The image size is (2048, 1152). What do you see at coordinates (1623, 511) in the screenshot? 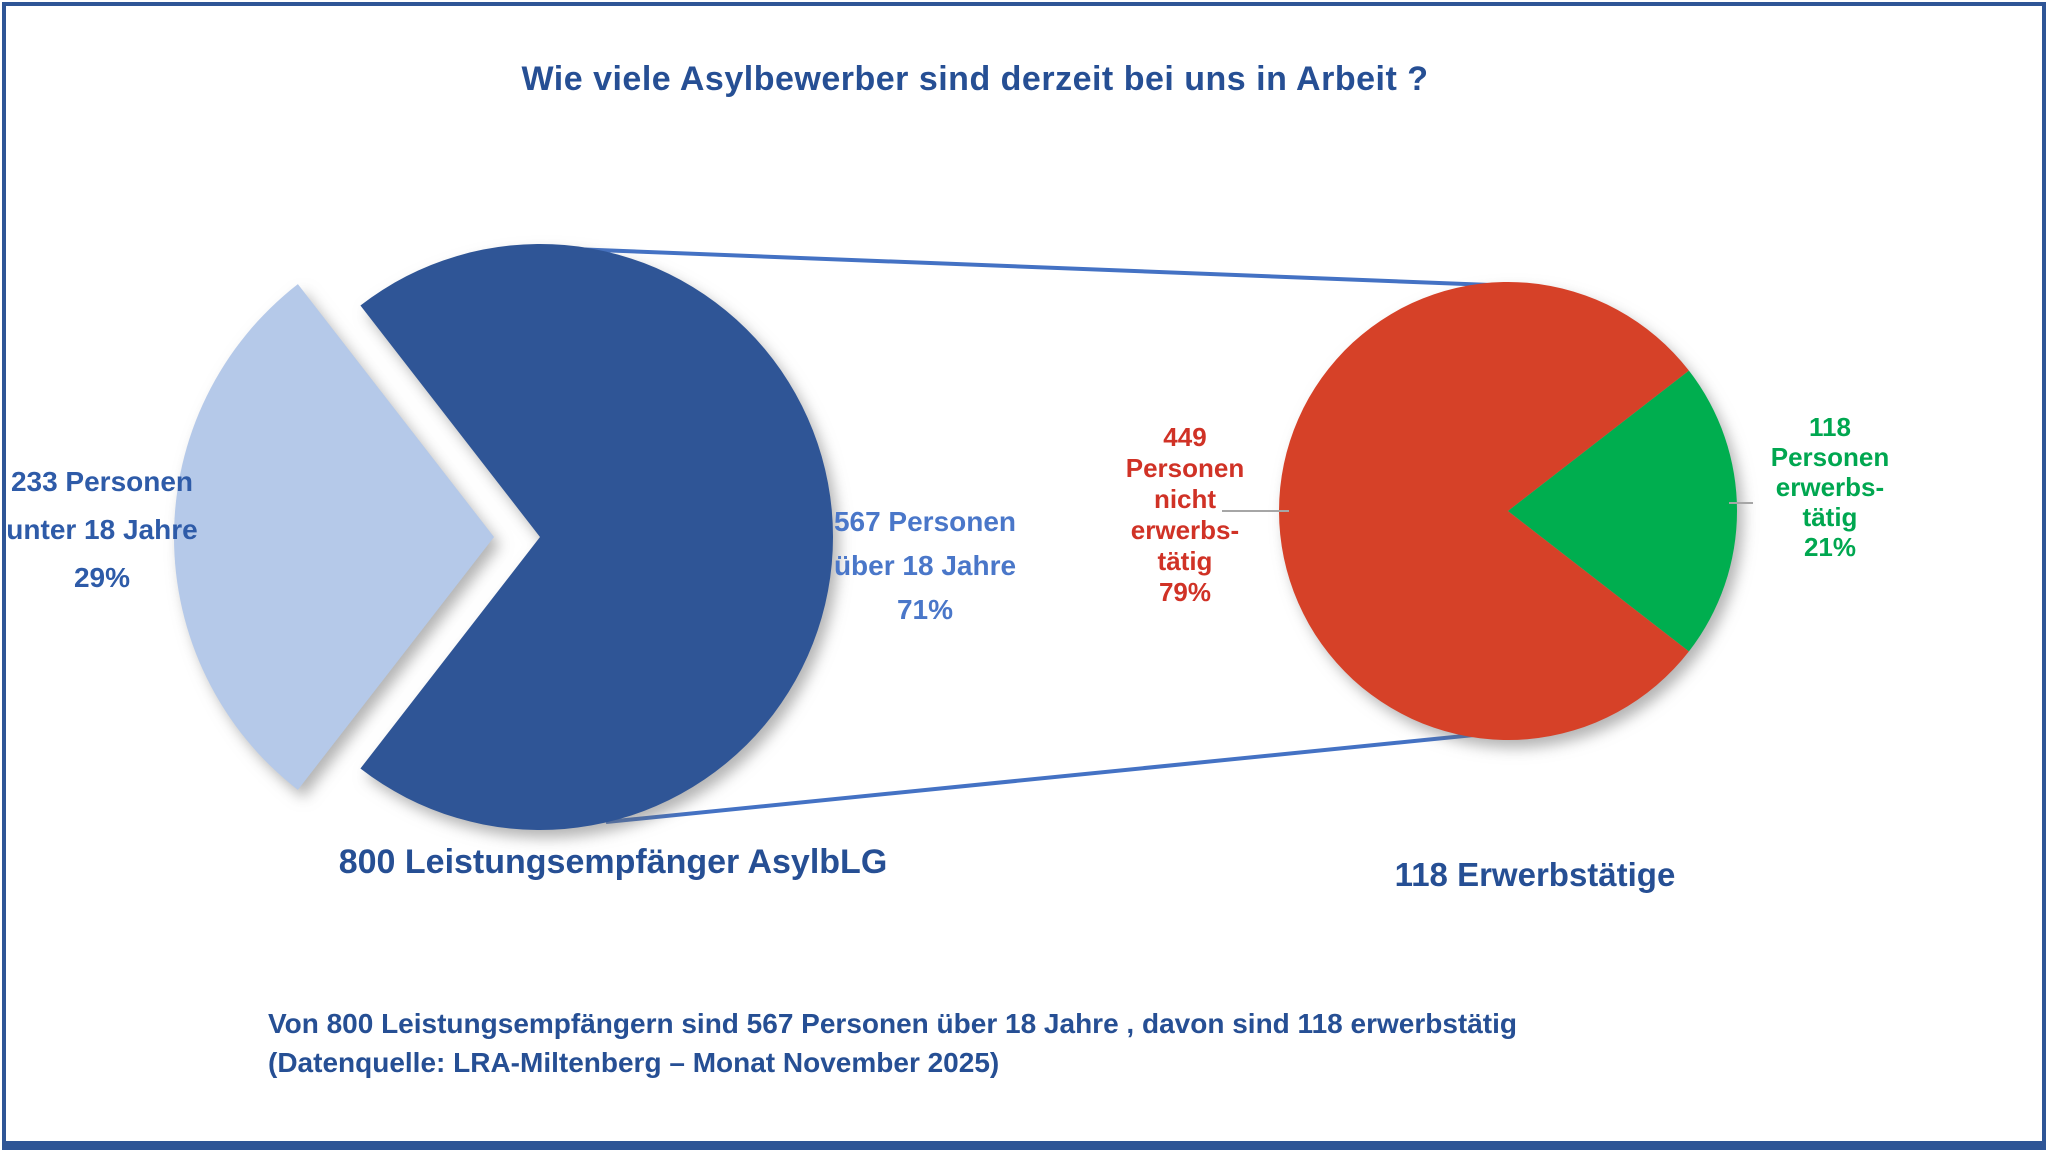
I see `right-pie-slice-working` at bounding box center [1623, 511].